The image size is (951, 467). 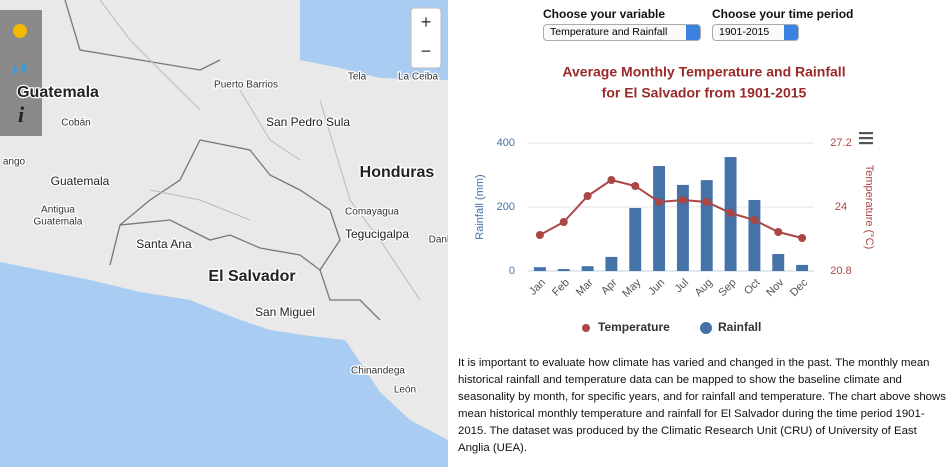 I want to click on zoom-control, so click(x=426, y=38).